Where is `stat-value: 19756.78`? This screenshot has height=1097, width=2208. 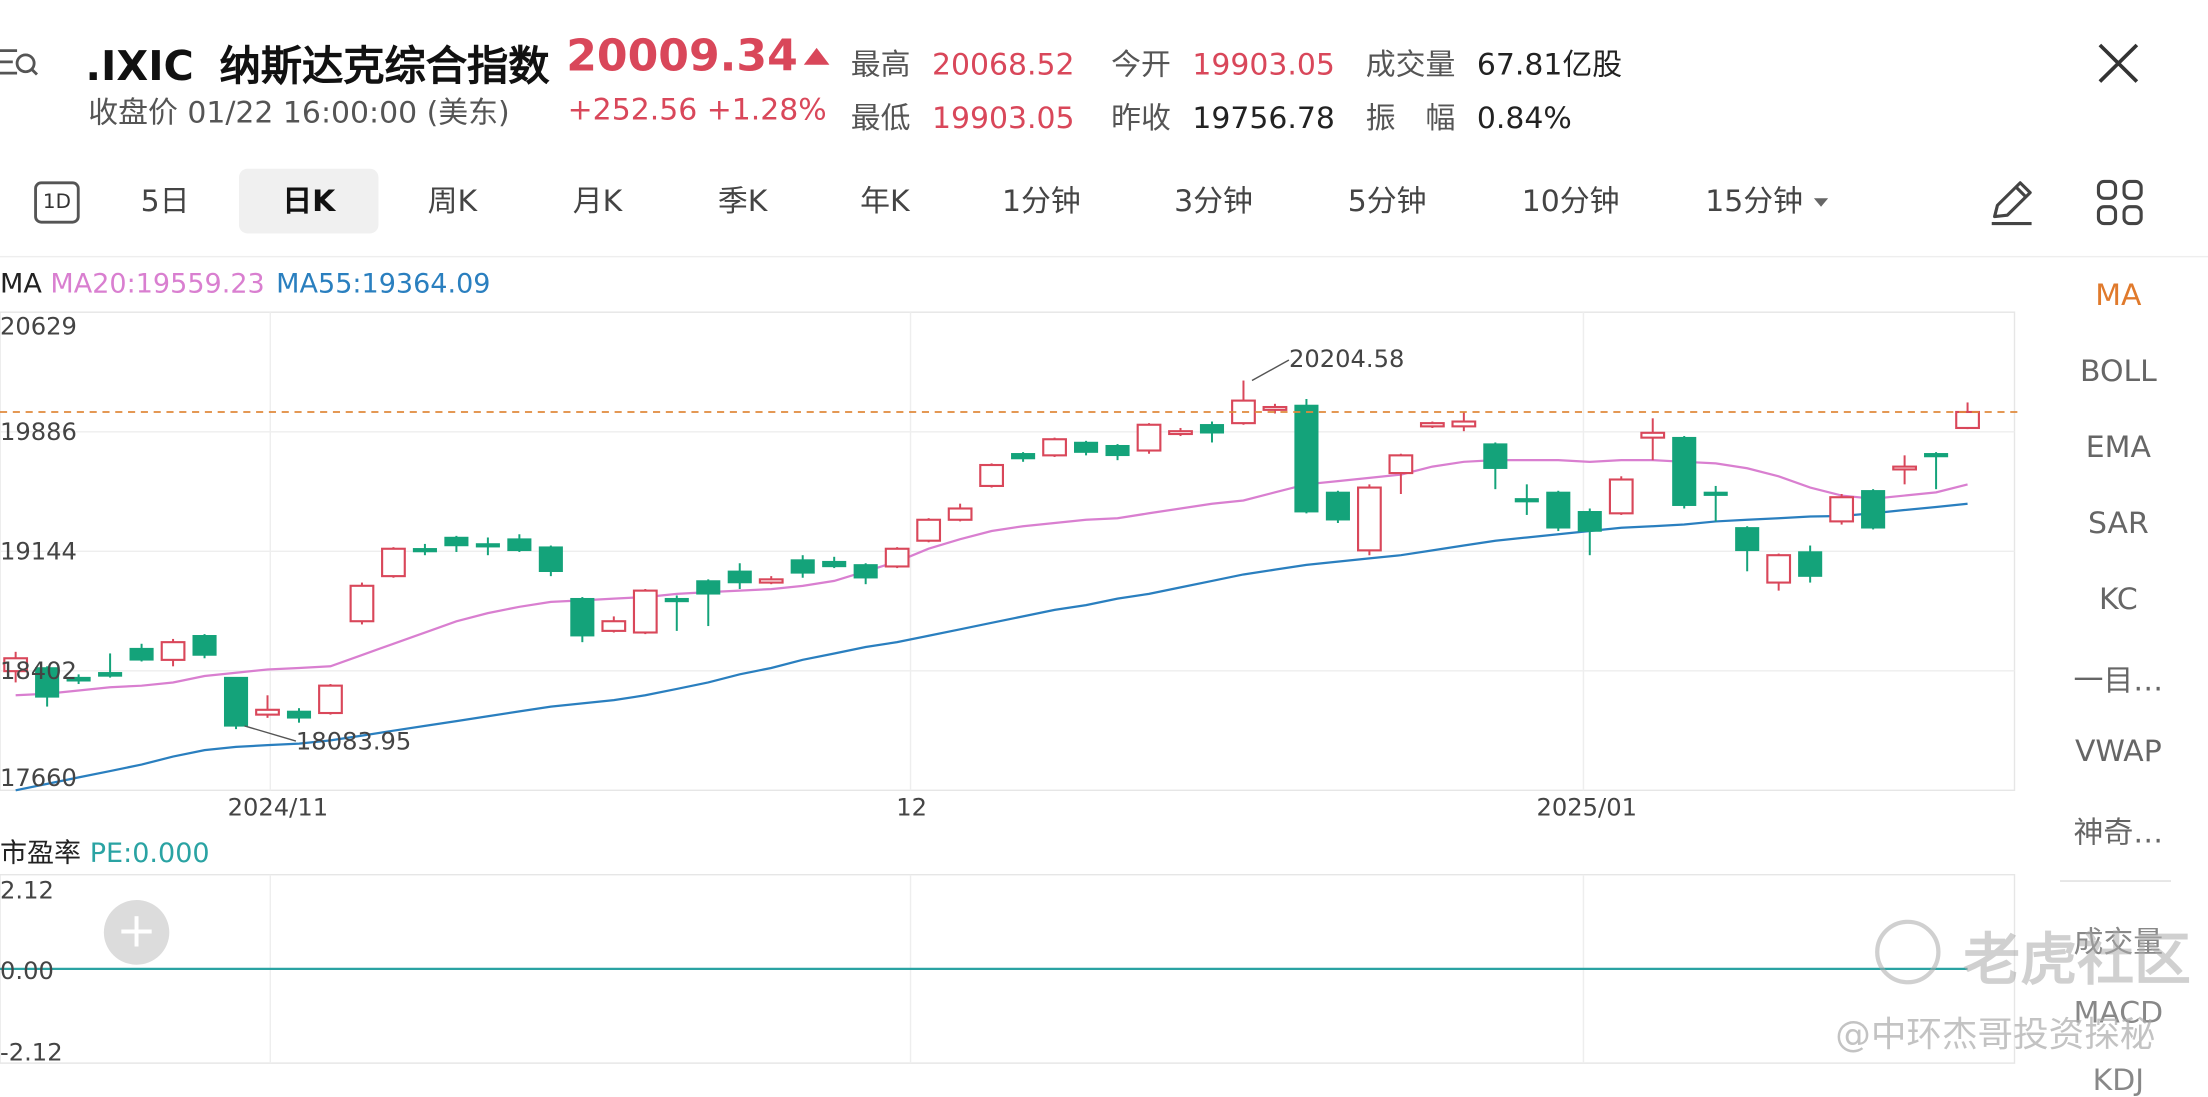 stat-value: 19756.78 is located at coordinates (1263, 118).